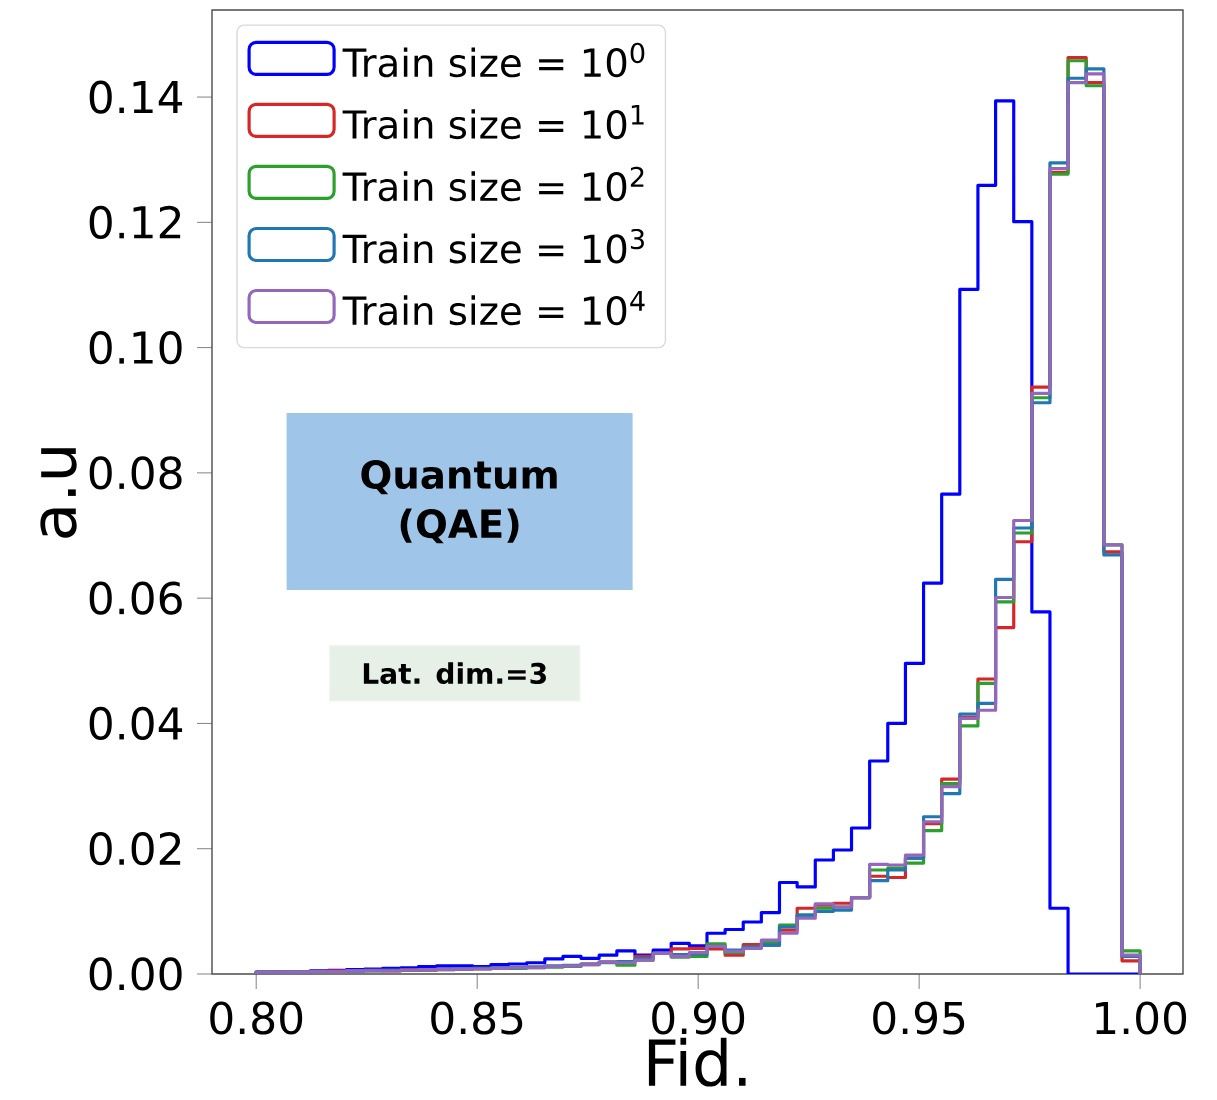  Describe the element at coordinates (698, 1018) in the screenshot. I see `x-tick-label: 0.90` at that location.